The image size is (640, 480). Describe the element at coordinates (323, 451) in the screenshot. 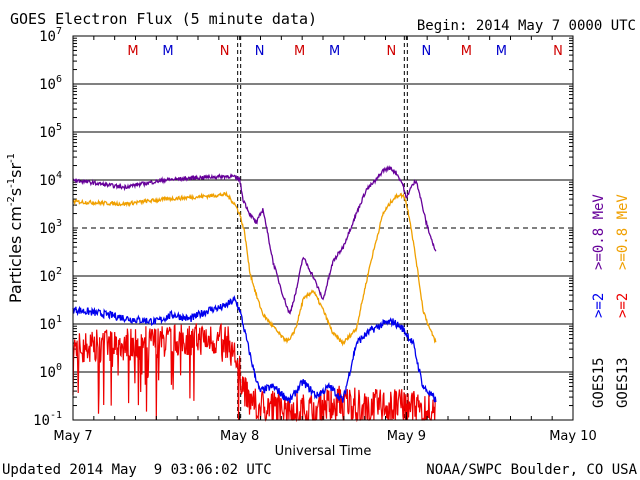

I see `x-axis-label: Universal Time` at that location.